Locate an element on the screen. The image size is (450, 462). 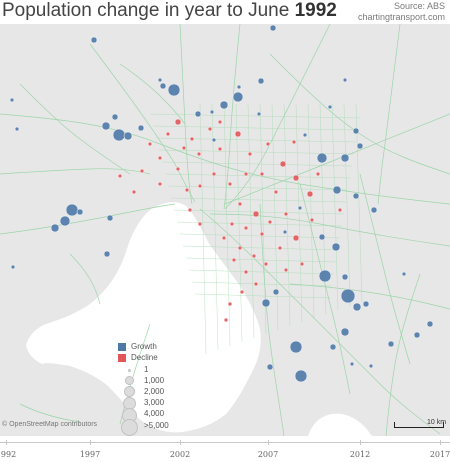
timeline-year-label: 1997 is located at coordinates (90, 454).